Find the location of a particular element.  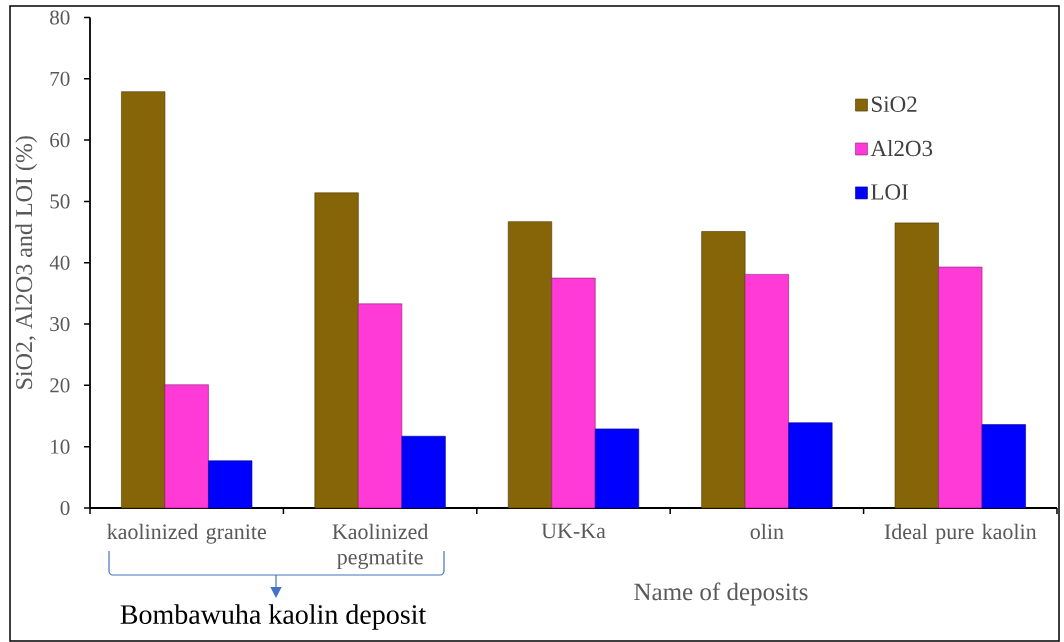

x-tick-label: UK-Ka is located at coordinates (573, 531).